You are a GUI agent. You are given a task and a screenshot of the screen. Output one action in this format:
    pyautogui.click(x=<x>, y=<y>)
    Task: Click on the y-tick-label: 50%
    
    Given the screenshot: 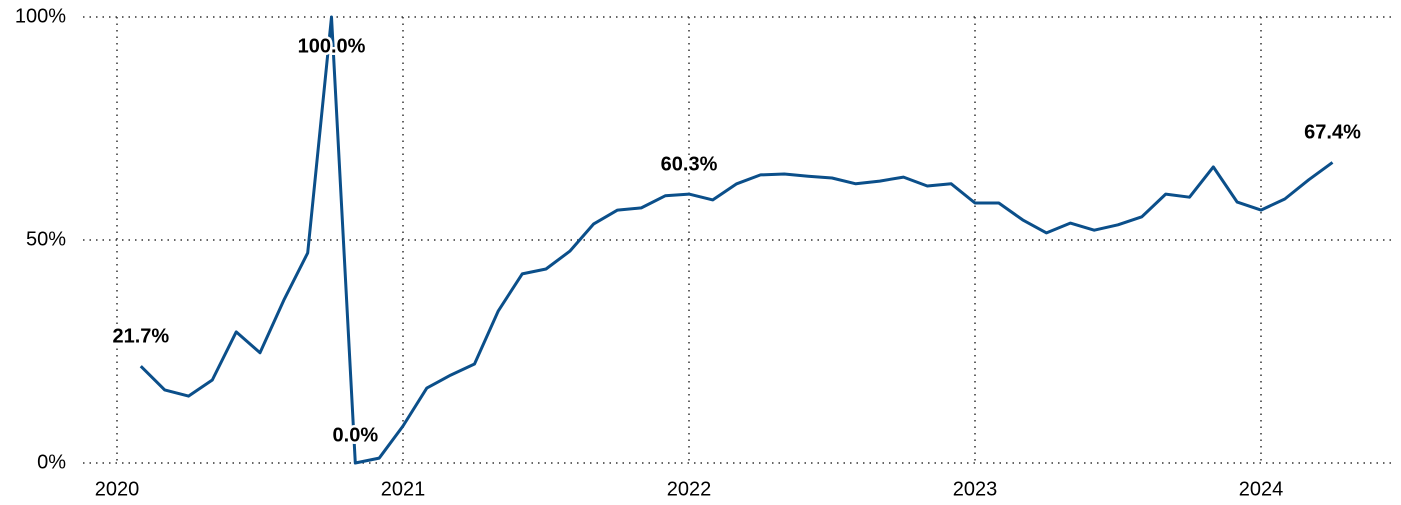 What is the action you would take?
    pyautogui.click(x=46, y=239)
    